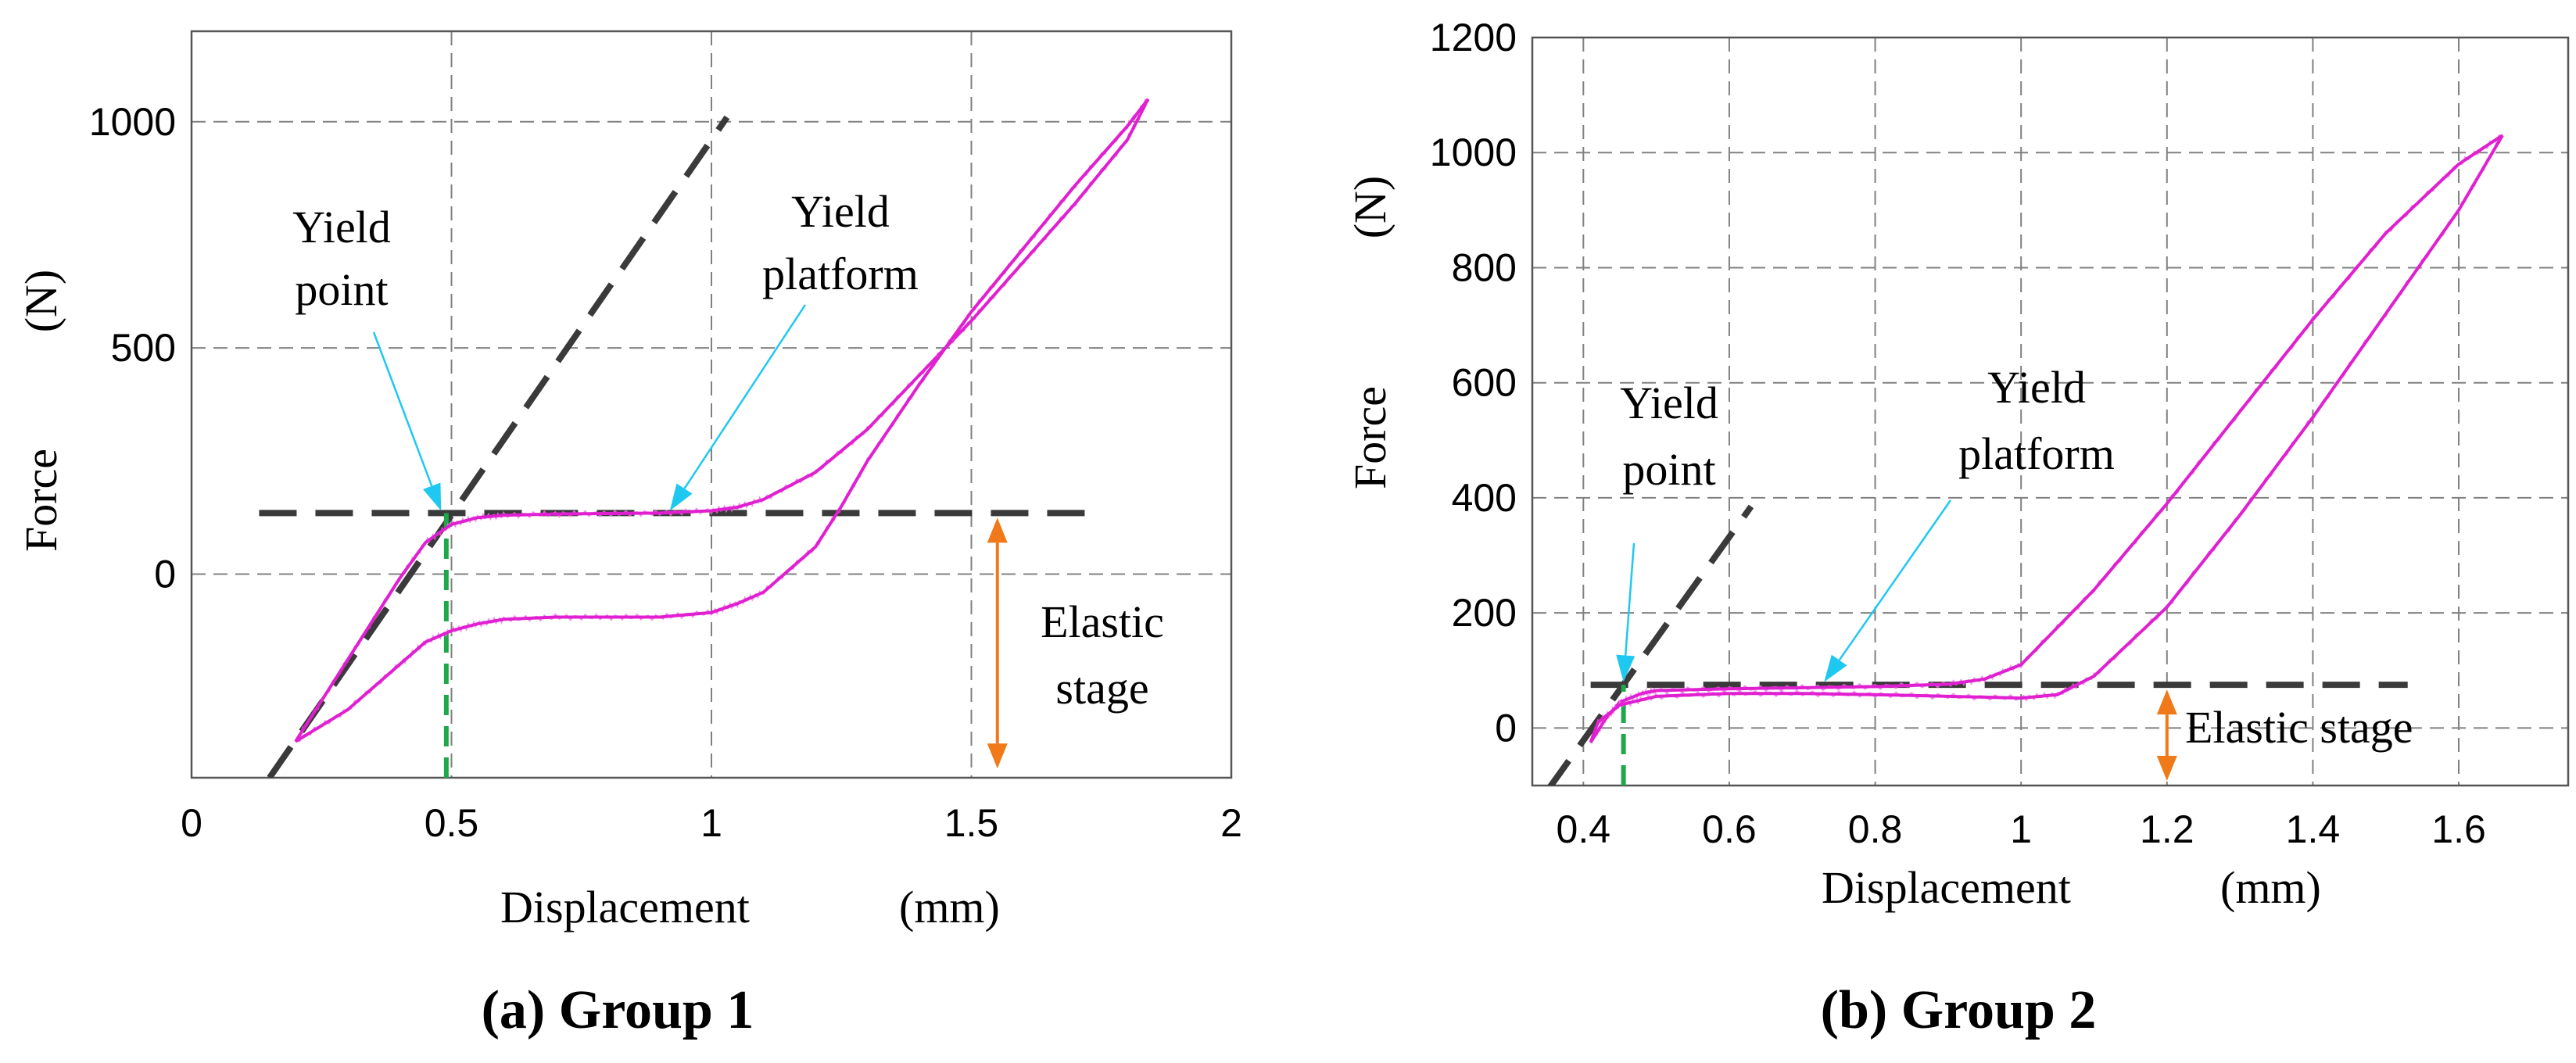 The width and height of the screenshot is (2576, 1063). Describe the element at coordinates (1473, 37) in the screenshot. I see `y-tick-label: 1200` at that location.